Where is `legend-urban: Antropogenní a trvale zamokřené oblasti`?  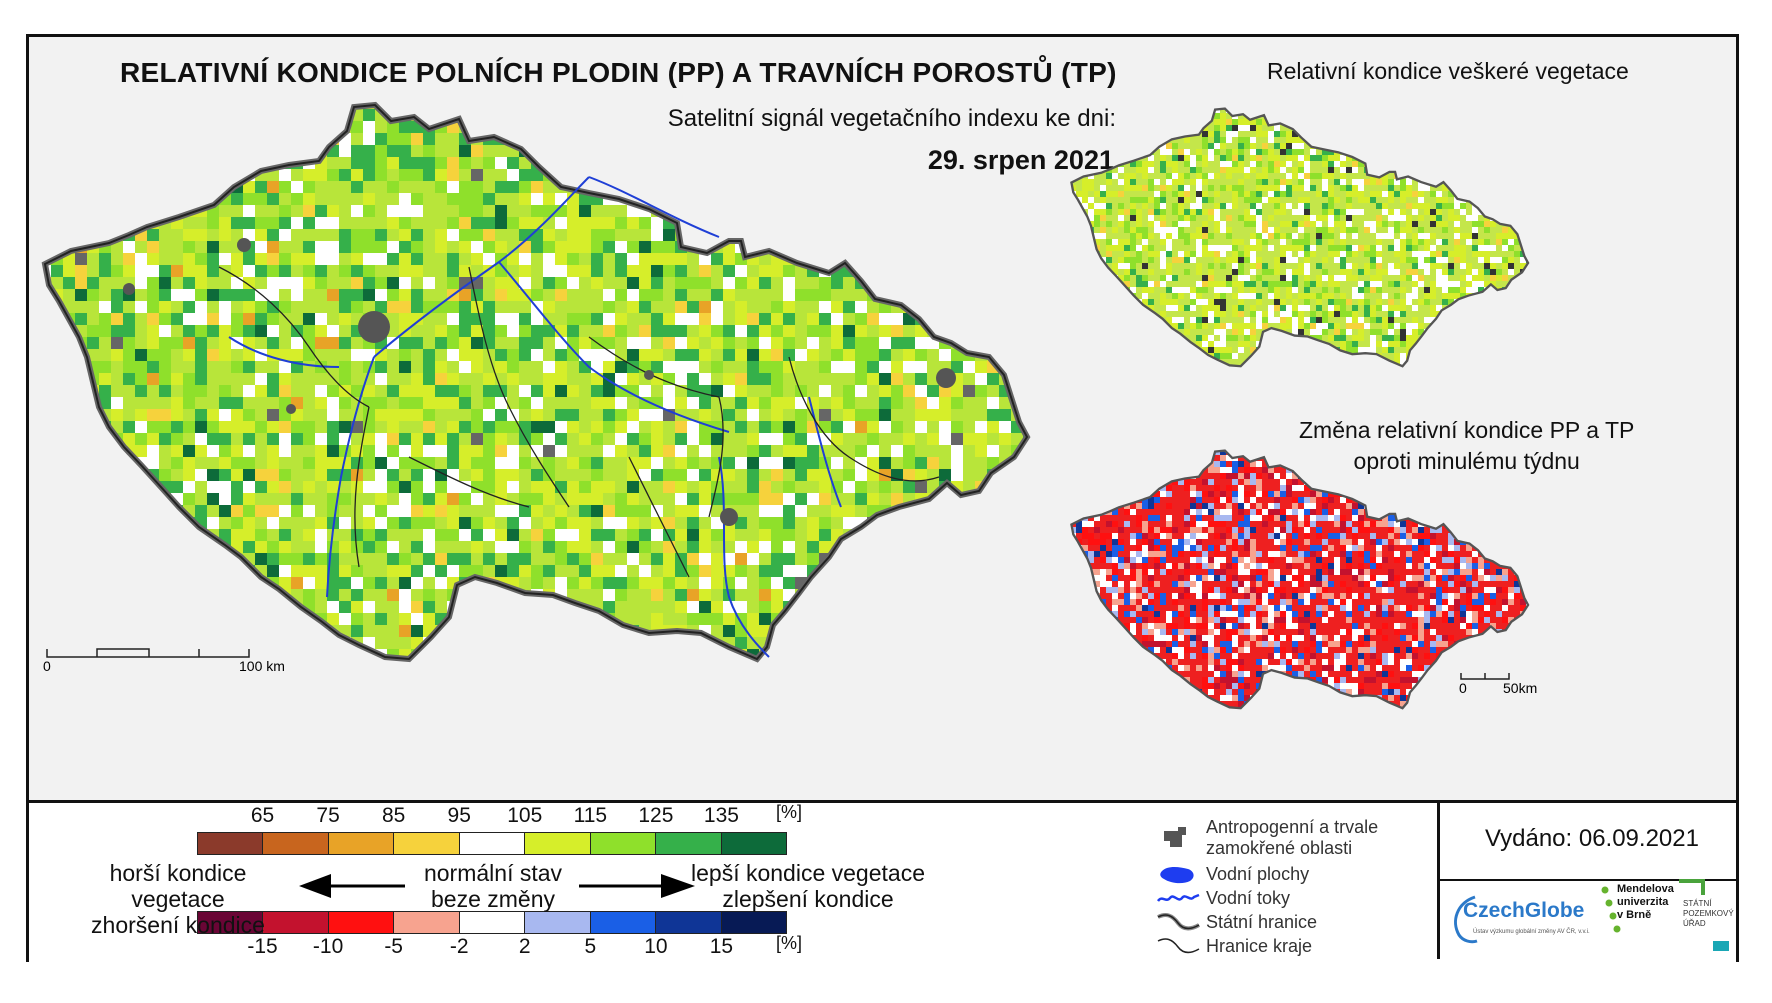 legend-urban: Antropogenní a trvale zamokřené oblasti is located at coordinates (1267, 839).